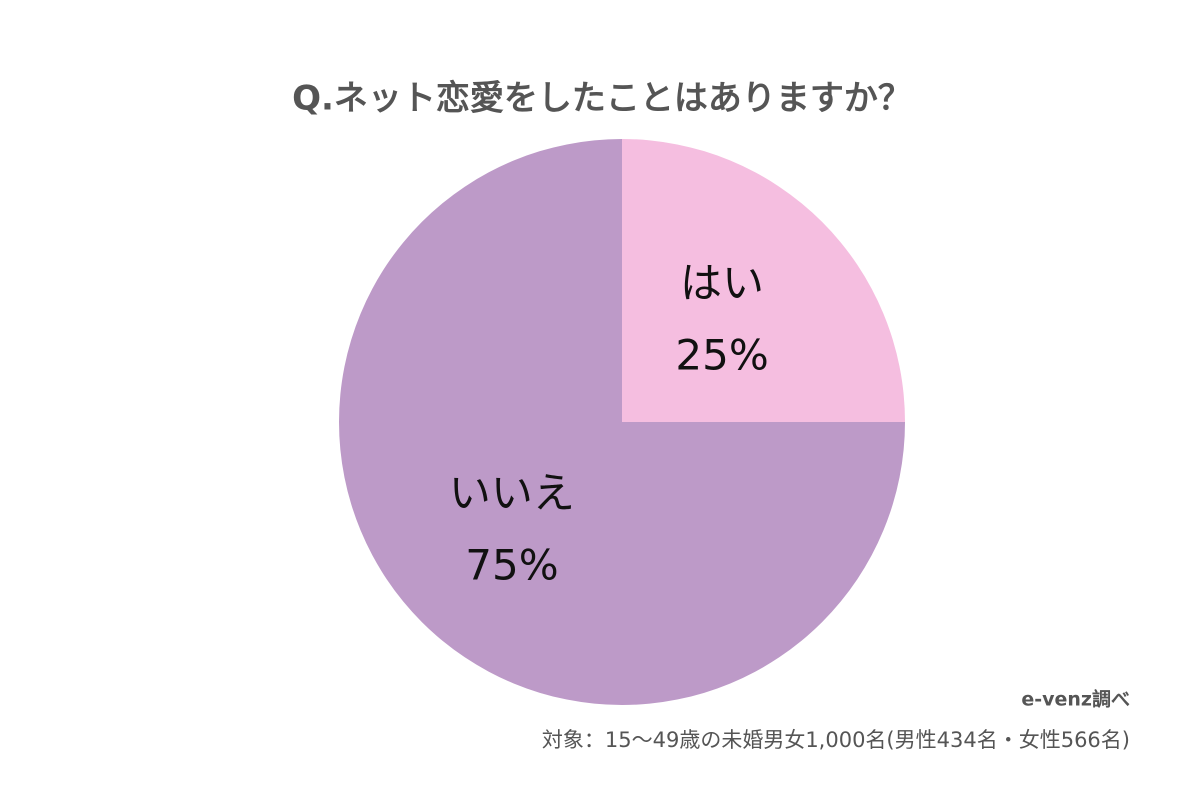  Describe the element at coordinates (602, 99) in the screenshot. I see `chart-title: Q.ネット恋愛をしたことはありますか？` at that location.